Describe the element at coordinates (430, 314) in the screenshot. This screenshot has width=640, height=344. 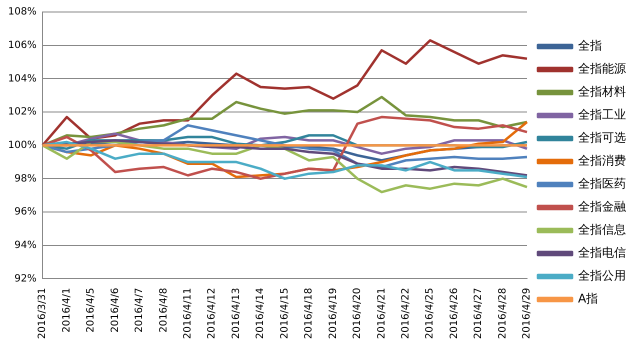
I see `x-tick-label: 2016/4/25` at that location.